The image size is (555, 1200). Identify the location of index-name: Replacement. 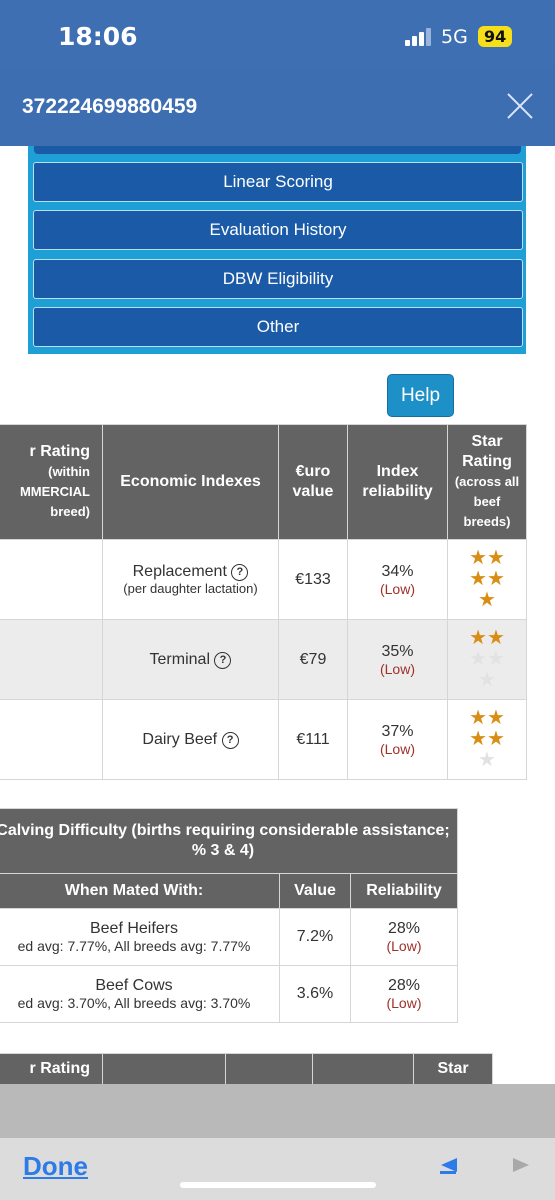
(179, 571).